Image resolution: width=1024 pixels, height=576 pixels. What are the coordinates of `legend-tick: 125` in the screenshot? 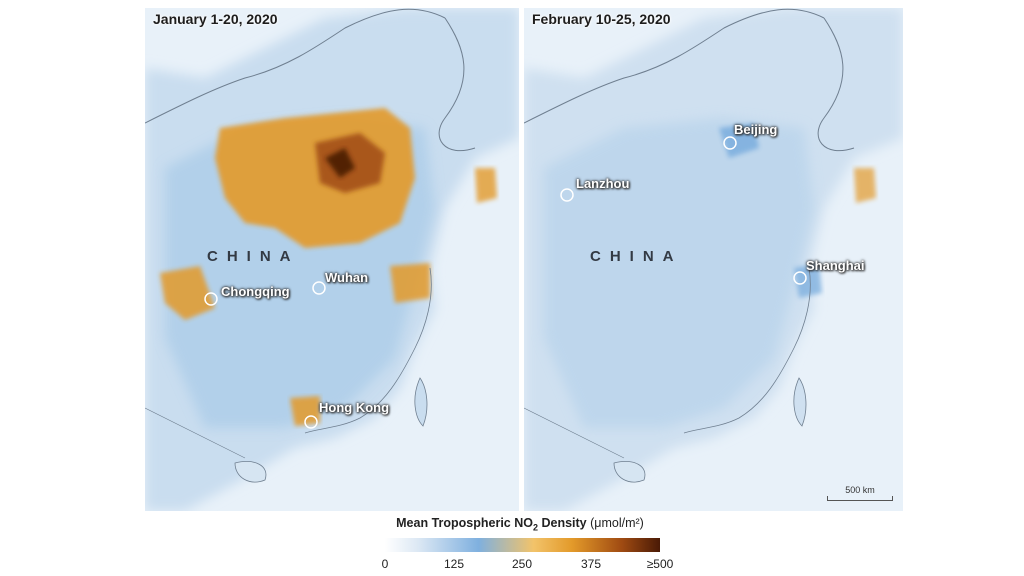 It's located at (454, 564).